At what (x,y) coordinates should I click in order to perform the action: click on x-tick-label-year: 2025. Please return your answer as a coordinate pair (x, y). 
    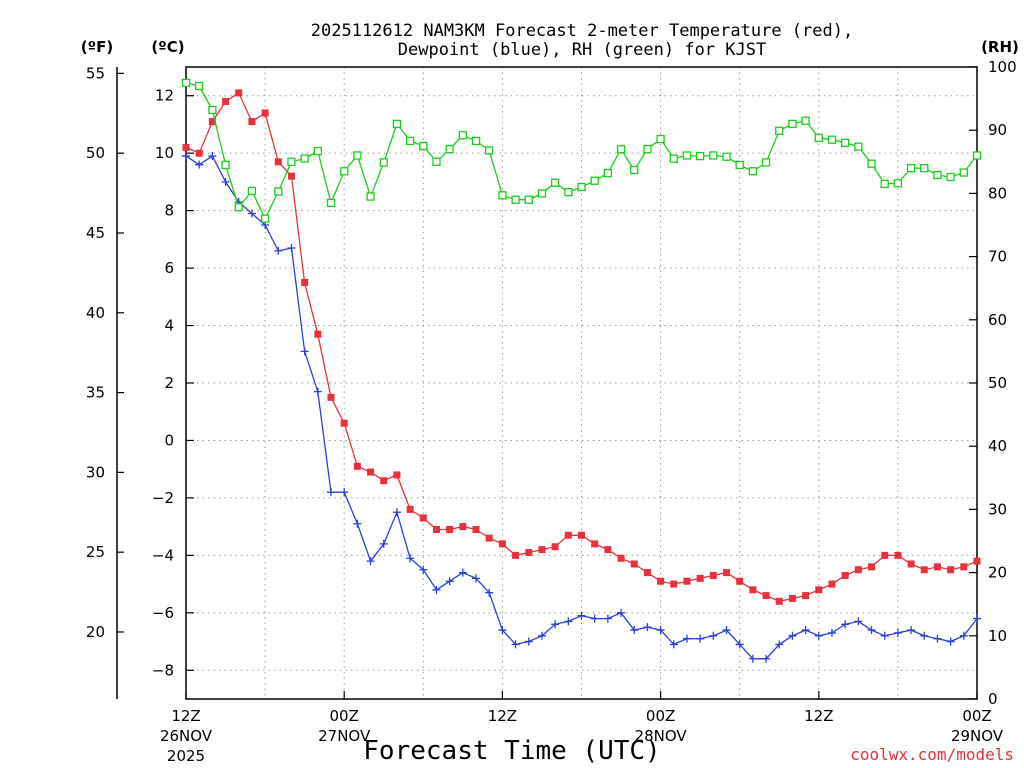
    Looking at the image, I should click on (186, 756).